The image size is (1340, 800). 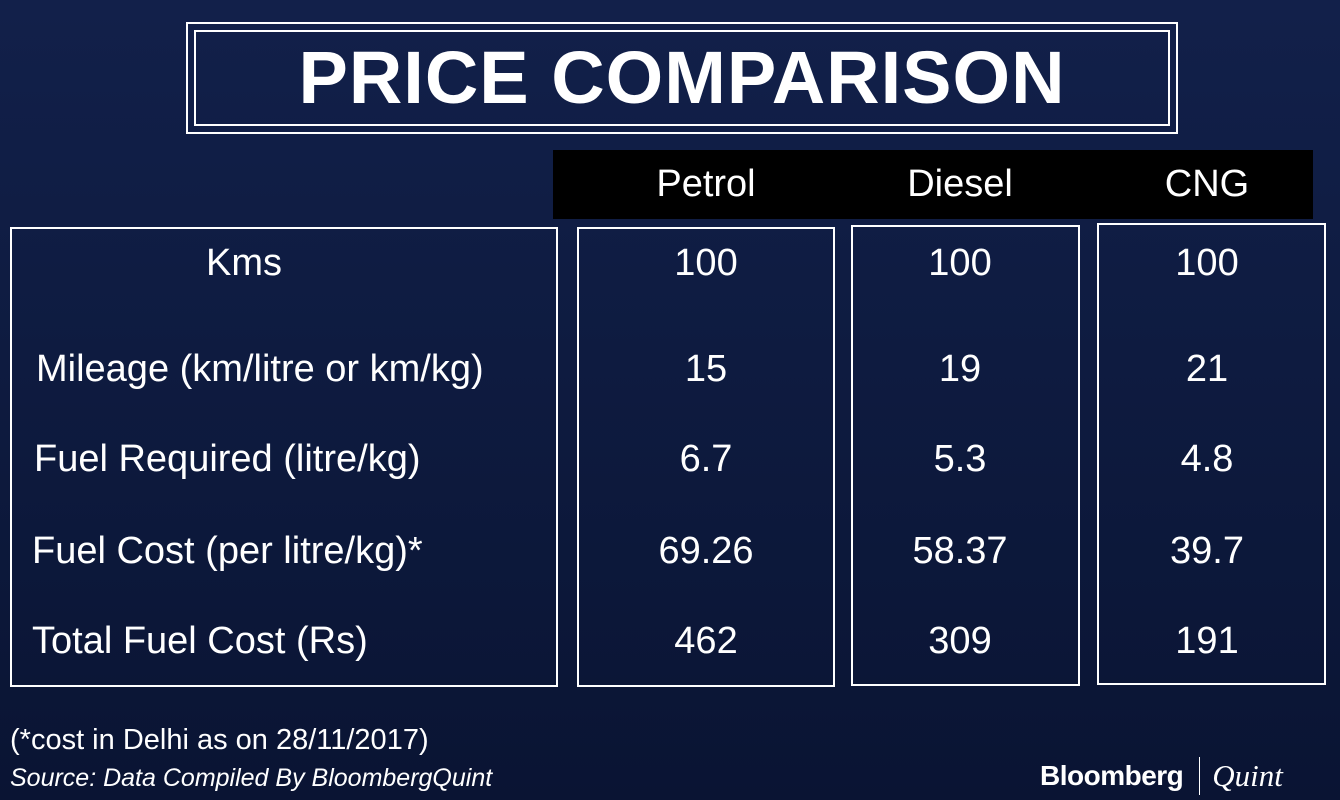 What do you see at coordinates (200, 641) in the screenshot?
I see `row-label-total-fuel-cost: Total Fuel Cost (Rs)` at bounding box center [200, 641].